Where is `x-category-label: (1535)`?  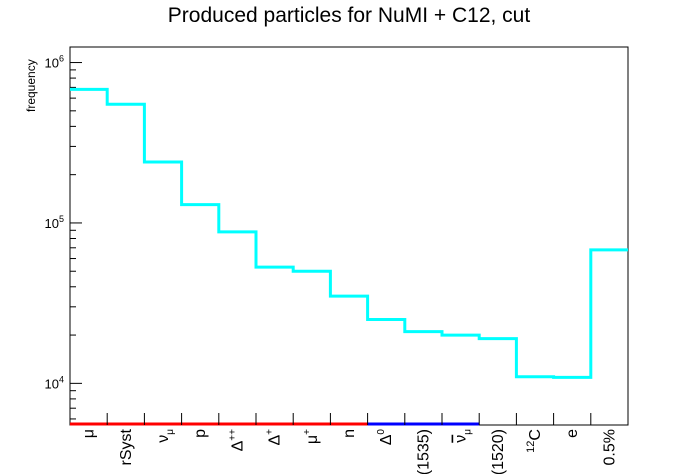
x-category-label: (1535) is located at coordinates (423, 451).